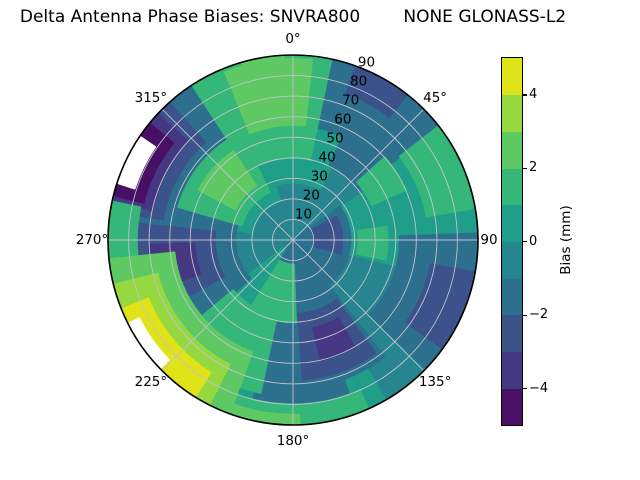 The image size is (640, 480). What do you see at coordinates (435, 98) in the screenshot?
I see `theta-tick-label: 45°` at bounding box center [435, 98].